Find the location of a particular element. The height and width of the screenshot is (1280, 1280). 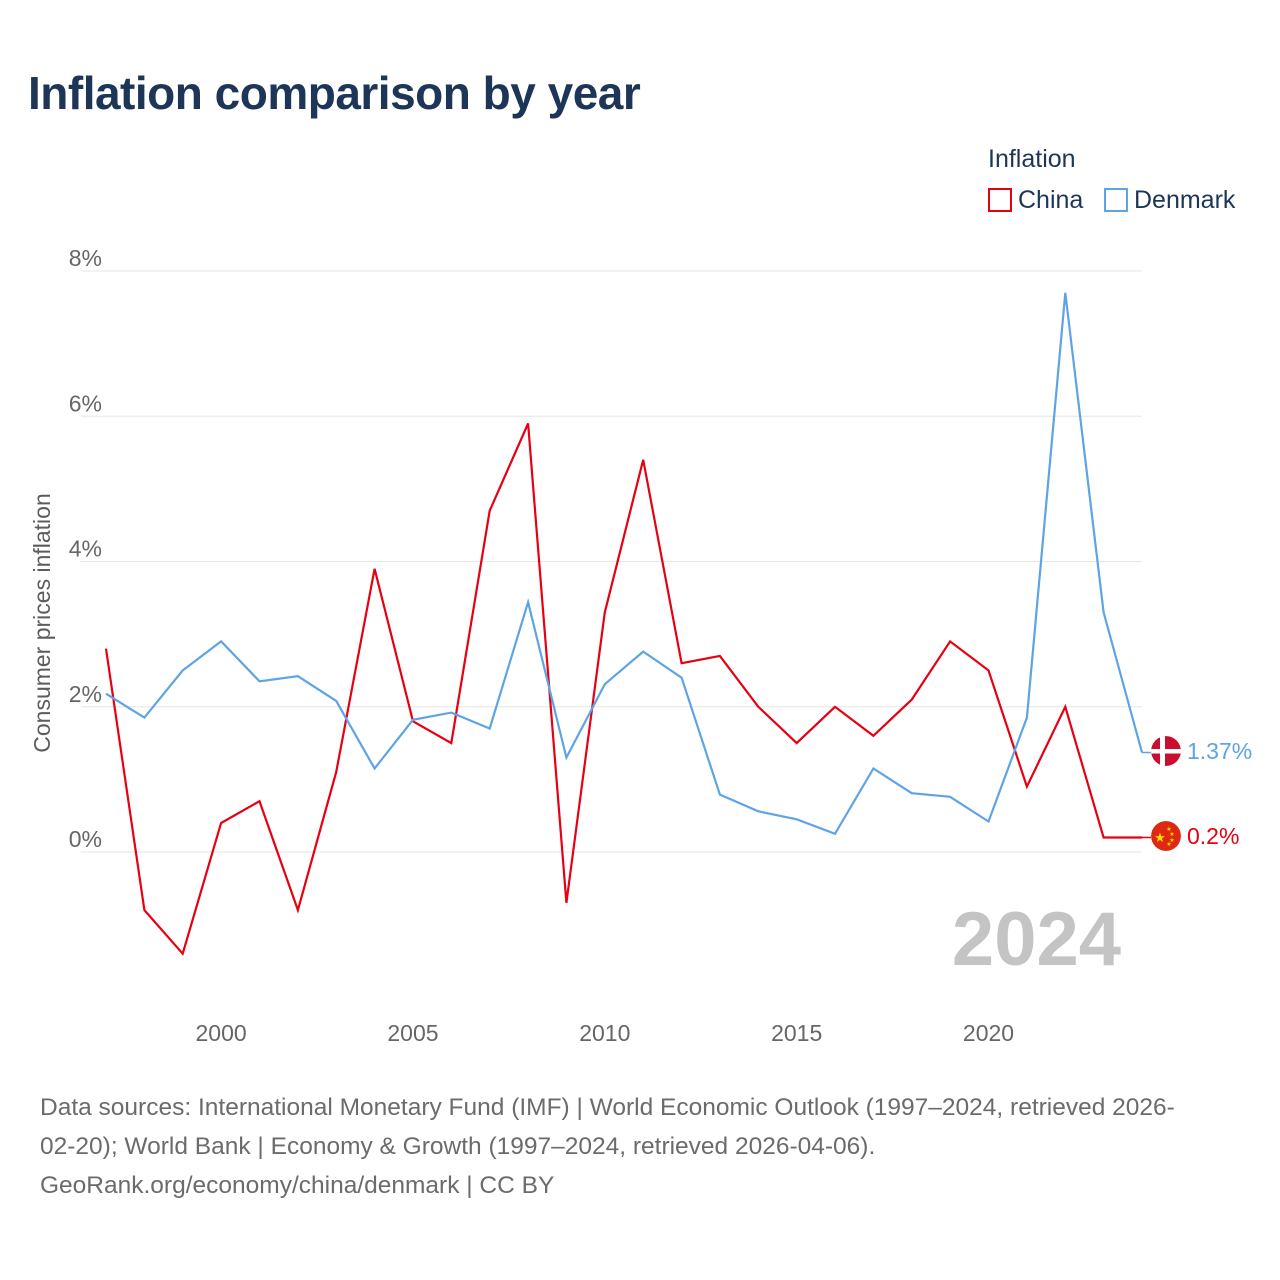

legend-label-denmark: Denmark is located at coordinates (1185, 199).